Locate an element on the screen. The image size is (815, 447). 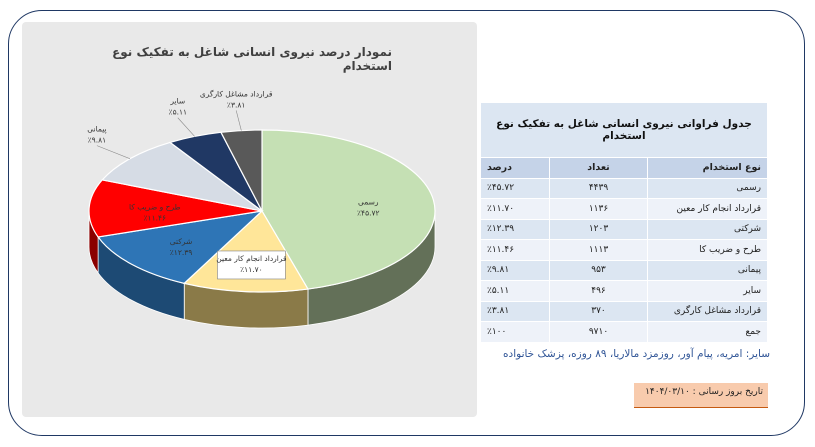
cell-type: شرکتی is located at coordinates (707, 229).